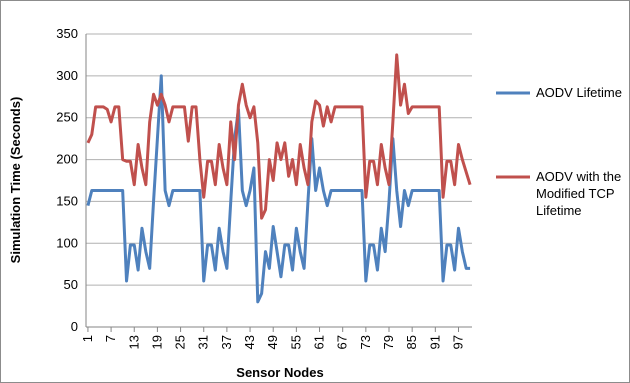 The width and height of the screenshot is (630, 383). I want to click on x-tick-label: 25, so click(180, 342).